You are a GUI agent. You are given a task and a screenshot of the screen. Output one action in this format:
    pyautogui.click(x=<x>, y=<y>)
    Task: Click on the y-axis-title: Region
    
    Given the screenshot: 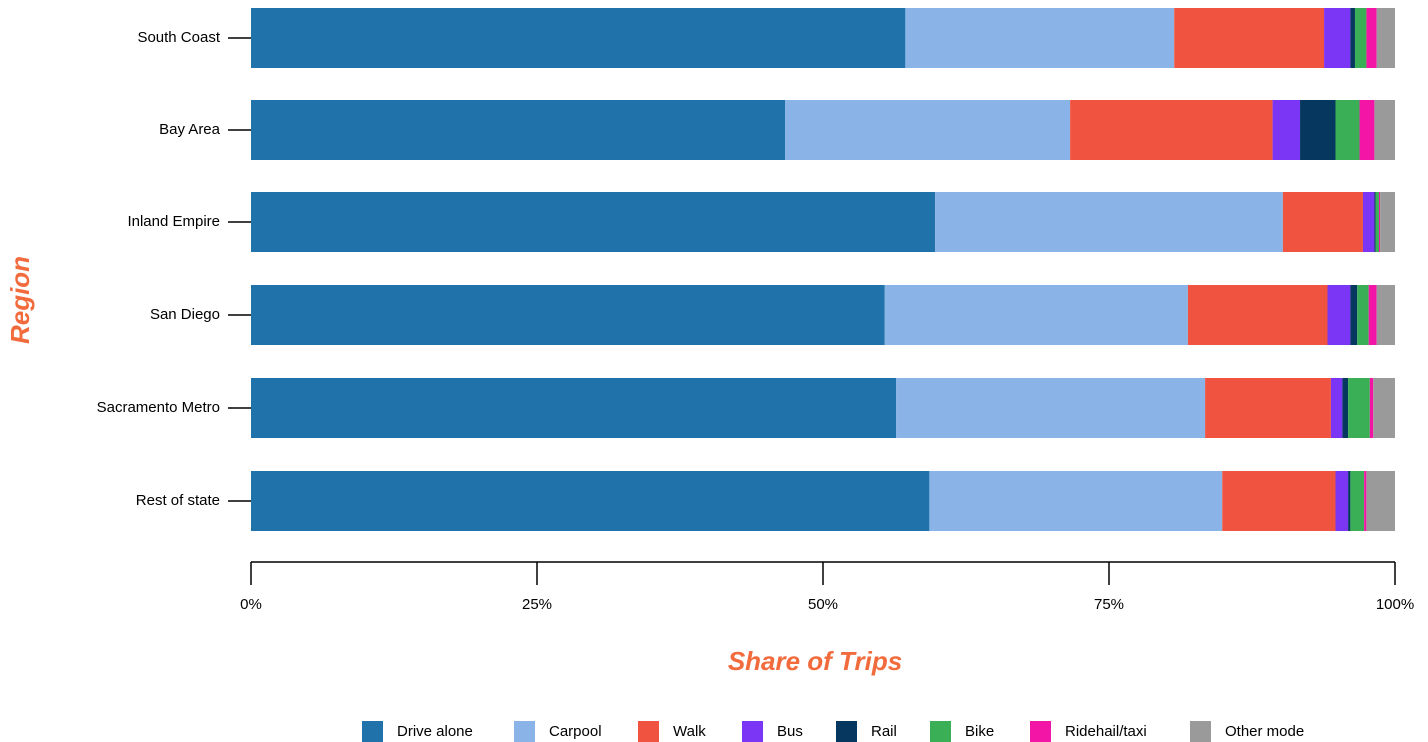 What is the action you would take?
    pyautogui.click(x=20, y=300)
    